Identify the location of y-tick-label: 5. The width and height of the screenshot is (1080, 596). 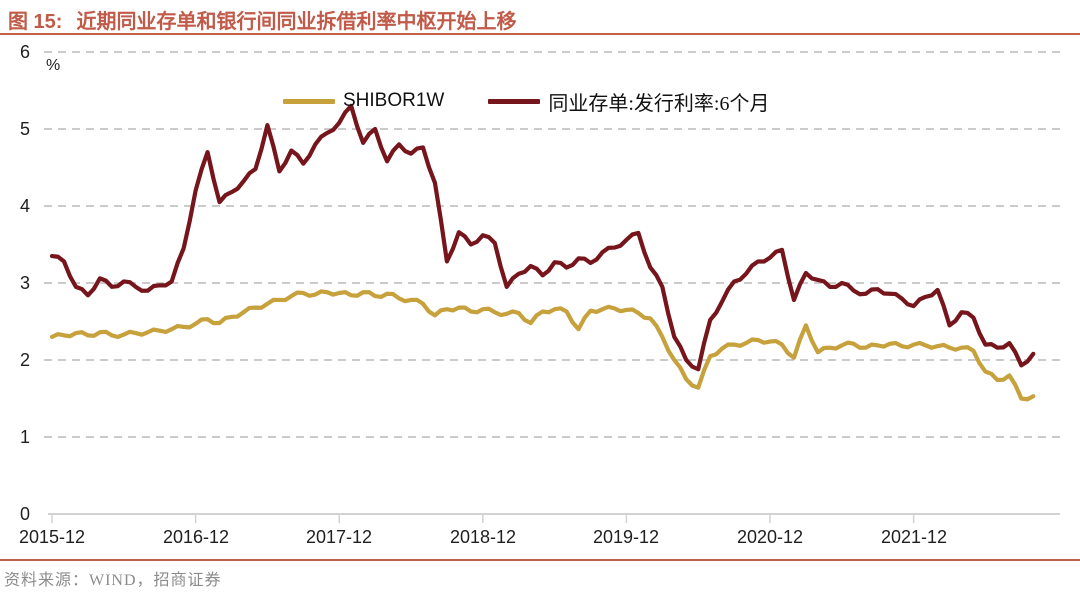
(24, 129).